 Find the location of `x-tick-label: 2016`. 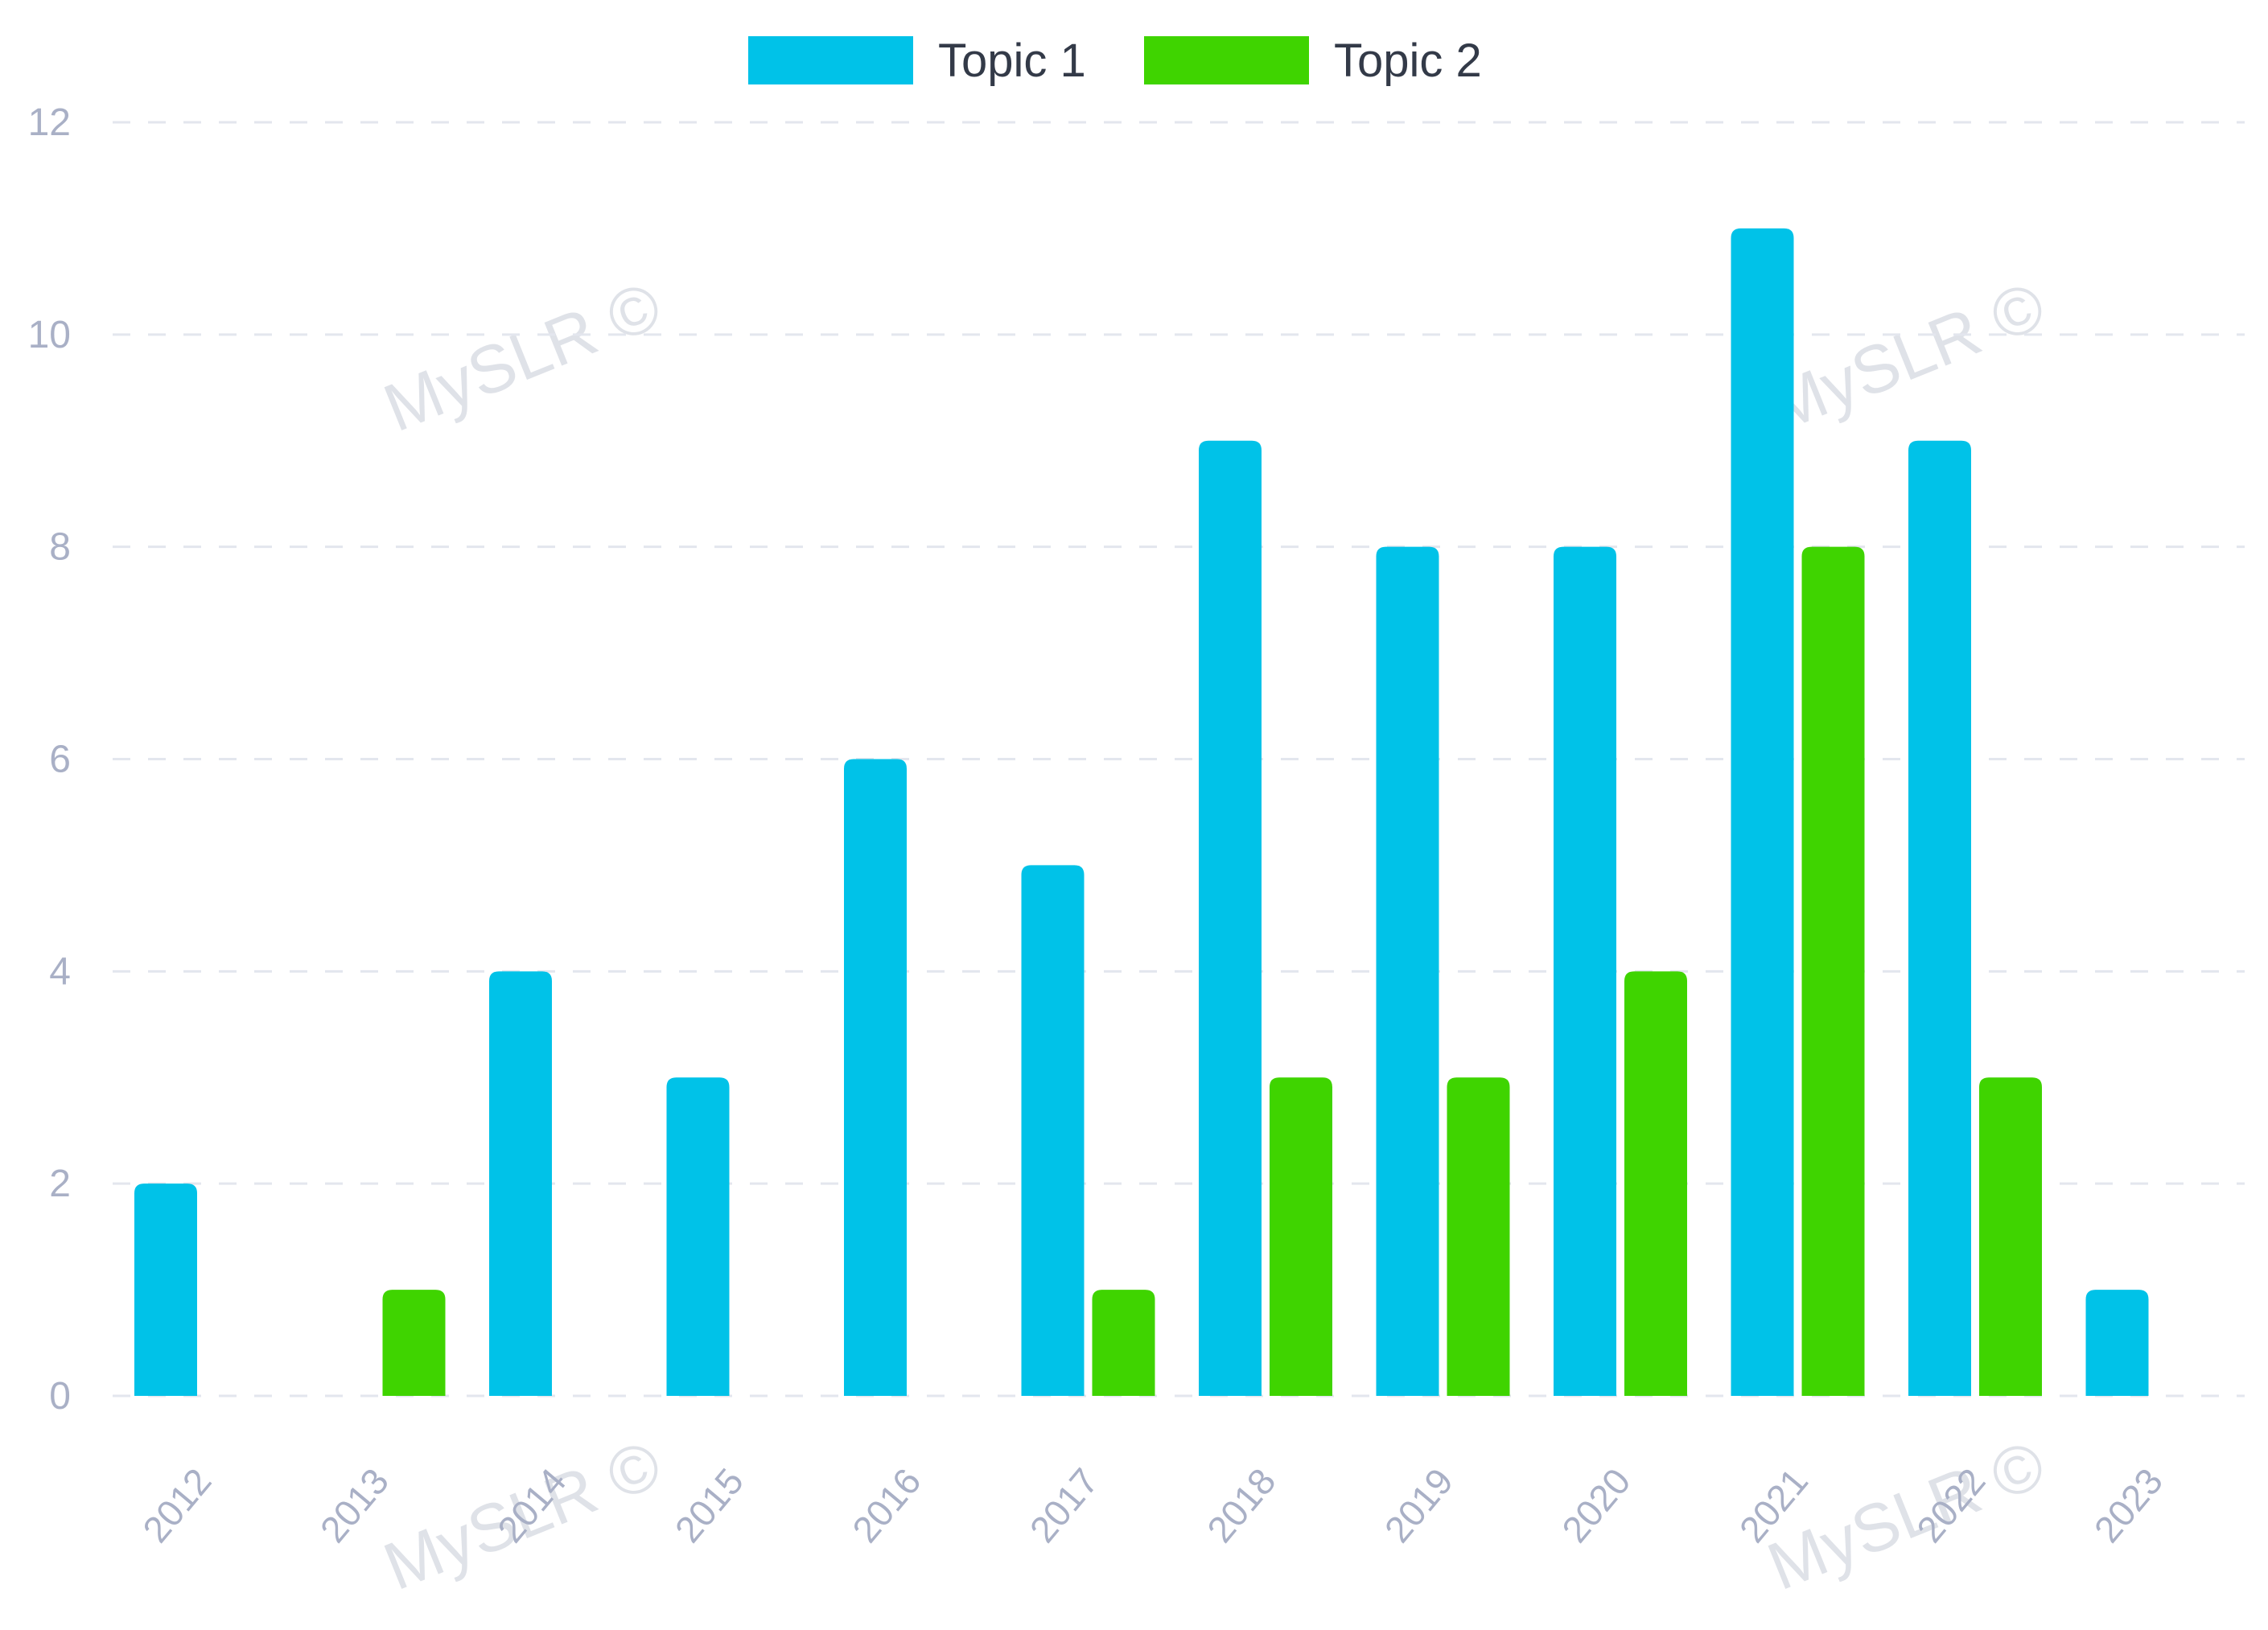

x-tick-label: 2016 is located at coordinates (887, 1505).